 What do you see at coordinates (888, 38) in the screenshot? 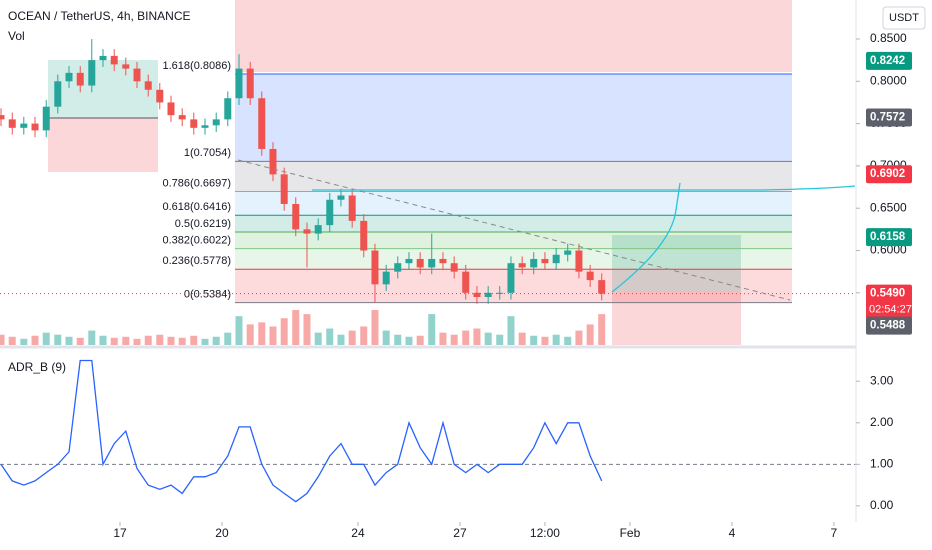
I see `y-tick-label: 0.8500` at bounding box center [888, 38].